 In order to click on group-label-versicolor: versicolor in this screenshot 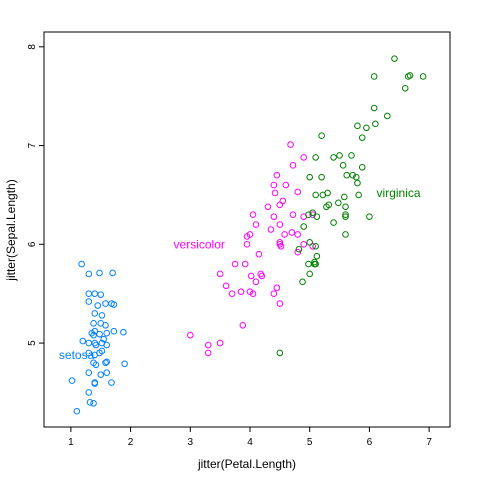, I will do `click(199, 244)`.